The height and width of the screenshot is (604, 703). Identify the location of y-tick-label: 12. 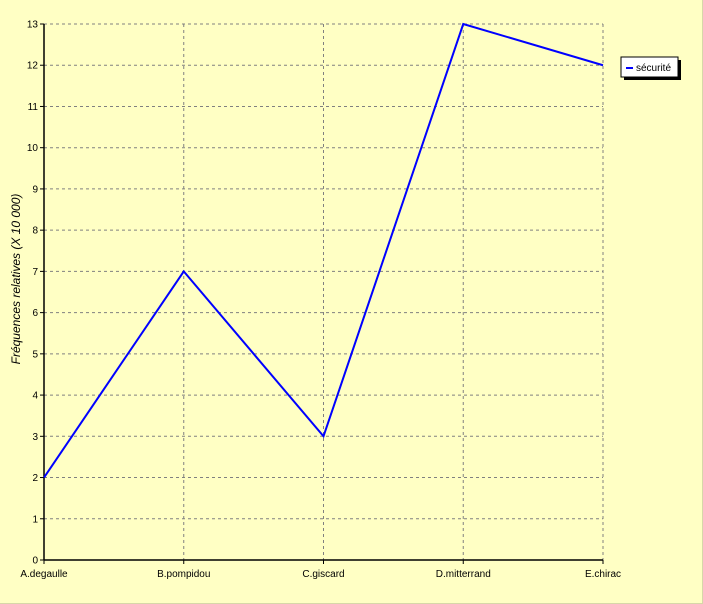
(33, 66).